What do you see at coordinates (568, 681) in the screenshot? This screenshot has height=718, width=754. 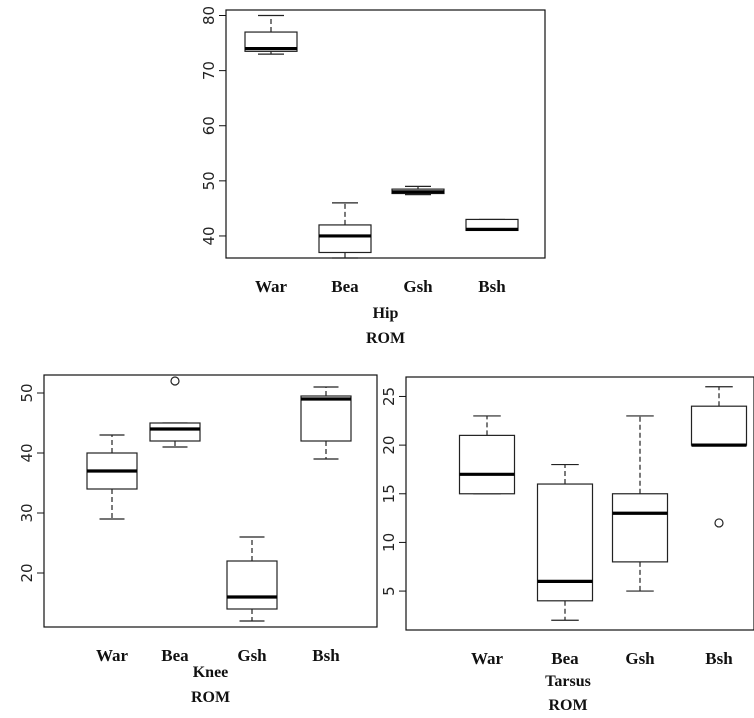 I see `x-axis-label: Tarsus` at bounding box center [568, 681].